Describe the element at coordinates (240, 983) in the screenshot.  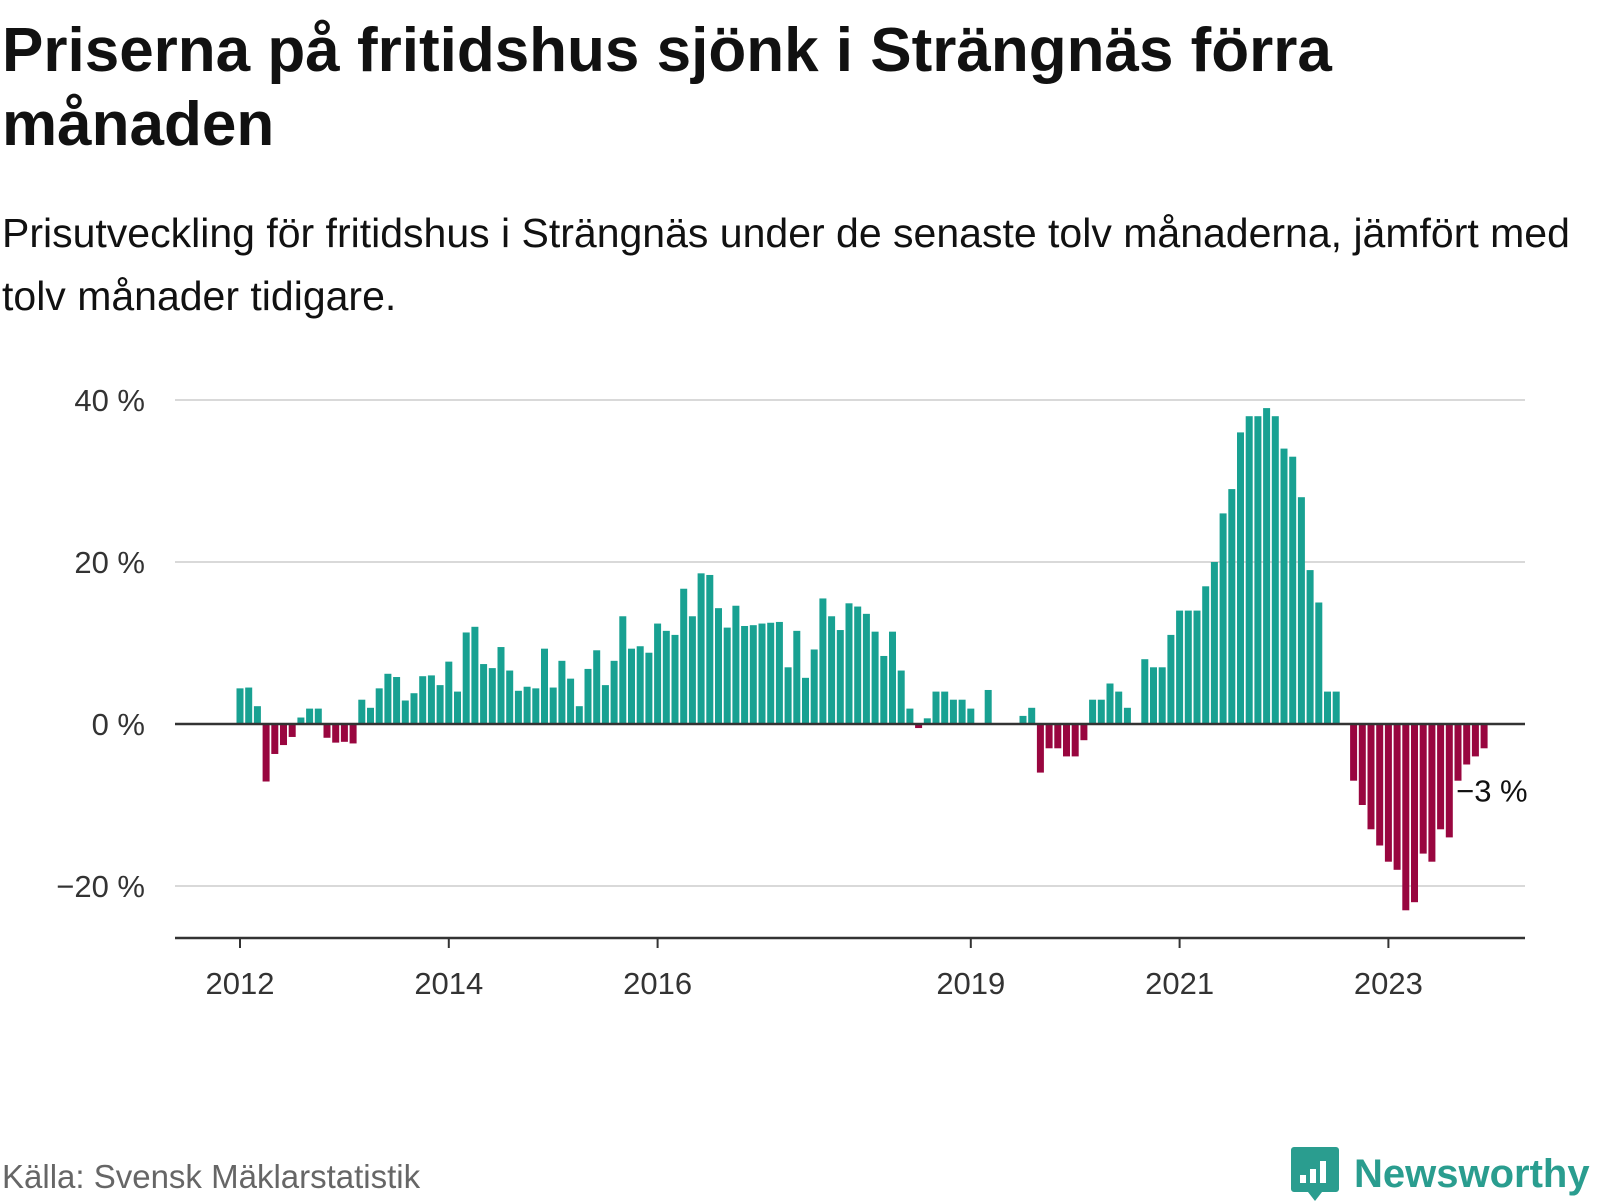
I see `x-tick-label: 2012` at that location.